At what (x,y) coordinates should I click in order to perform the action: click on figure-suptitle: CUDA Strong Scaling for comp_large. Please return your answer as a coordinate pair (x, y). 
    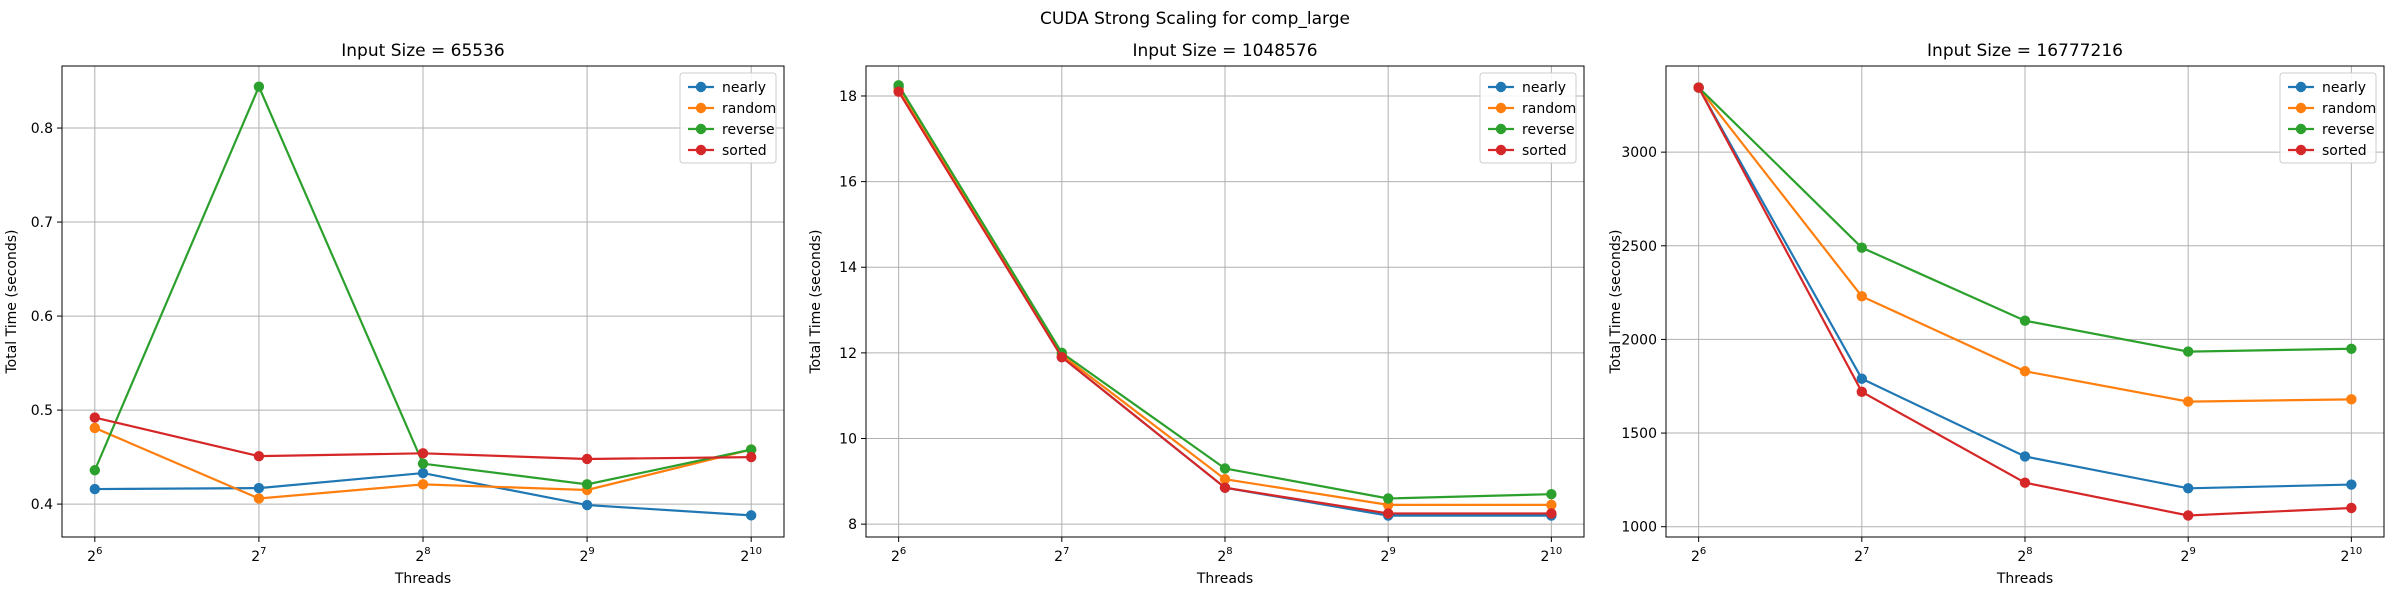
    Looking at the image, I should click on (1195, 19).